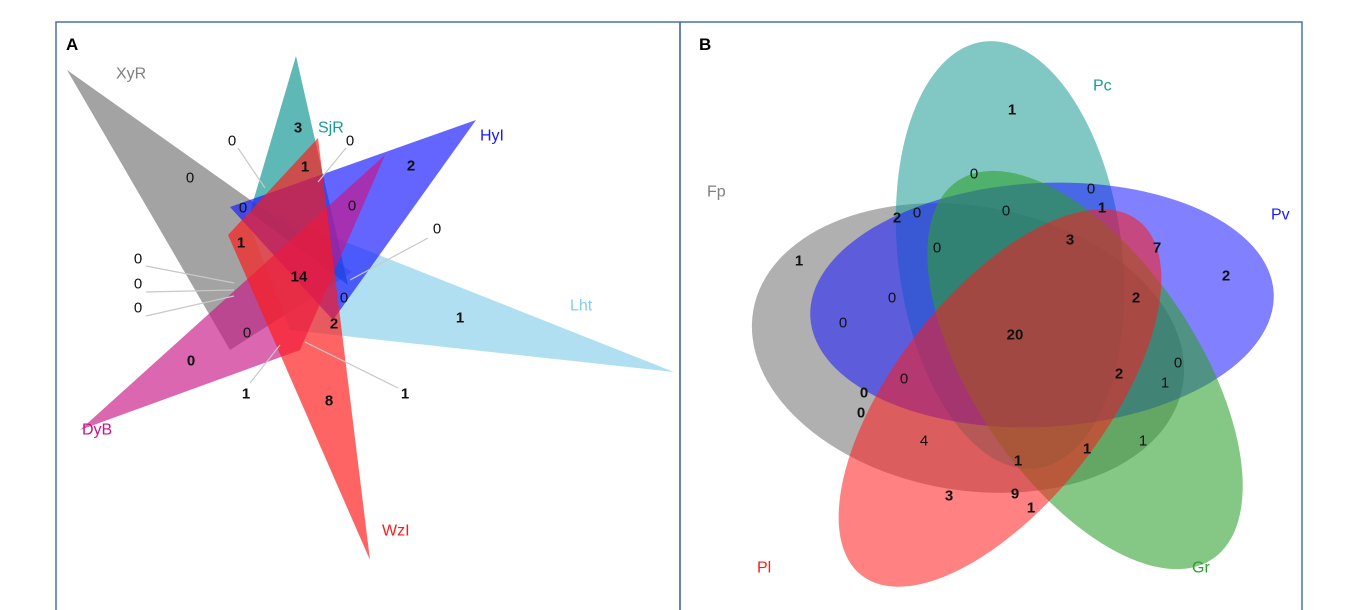  I want to click on set-label-pl: Pl, so click(764, 568).